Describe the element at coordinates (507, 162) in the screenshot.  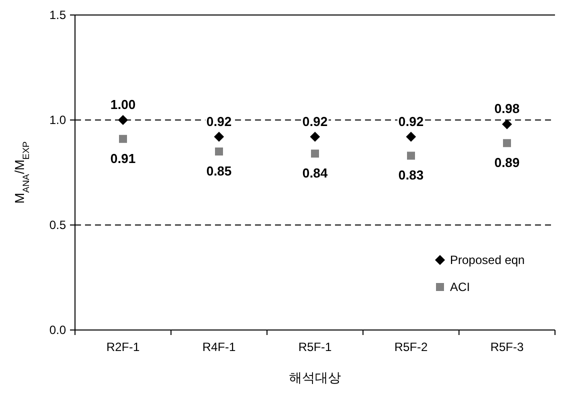
I see `data-label: 0.89` at that location.